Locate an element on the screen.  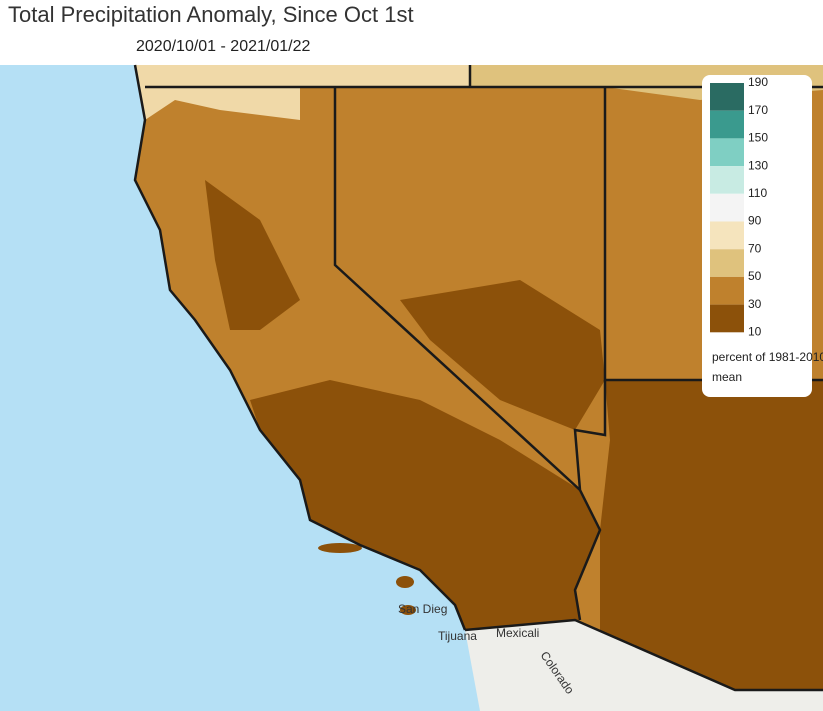
legend-label: 190 is located at coordinates (758, 82).